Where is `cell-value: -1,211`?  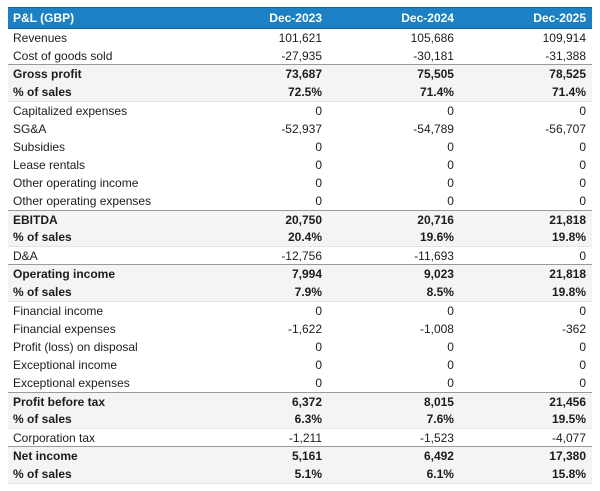 cell-value: -1,211 is located at coordinates (262, 437).